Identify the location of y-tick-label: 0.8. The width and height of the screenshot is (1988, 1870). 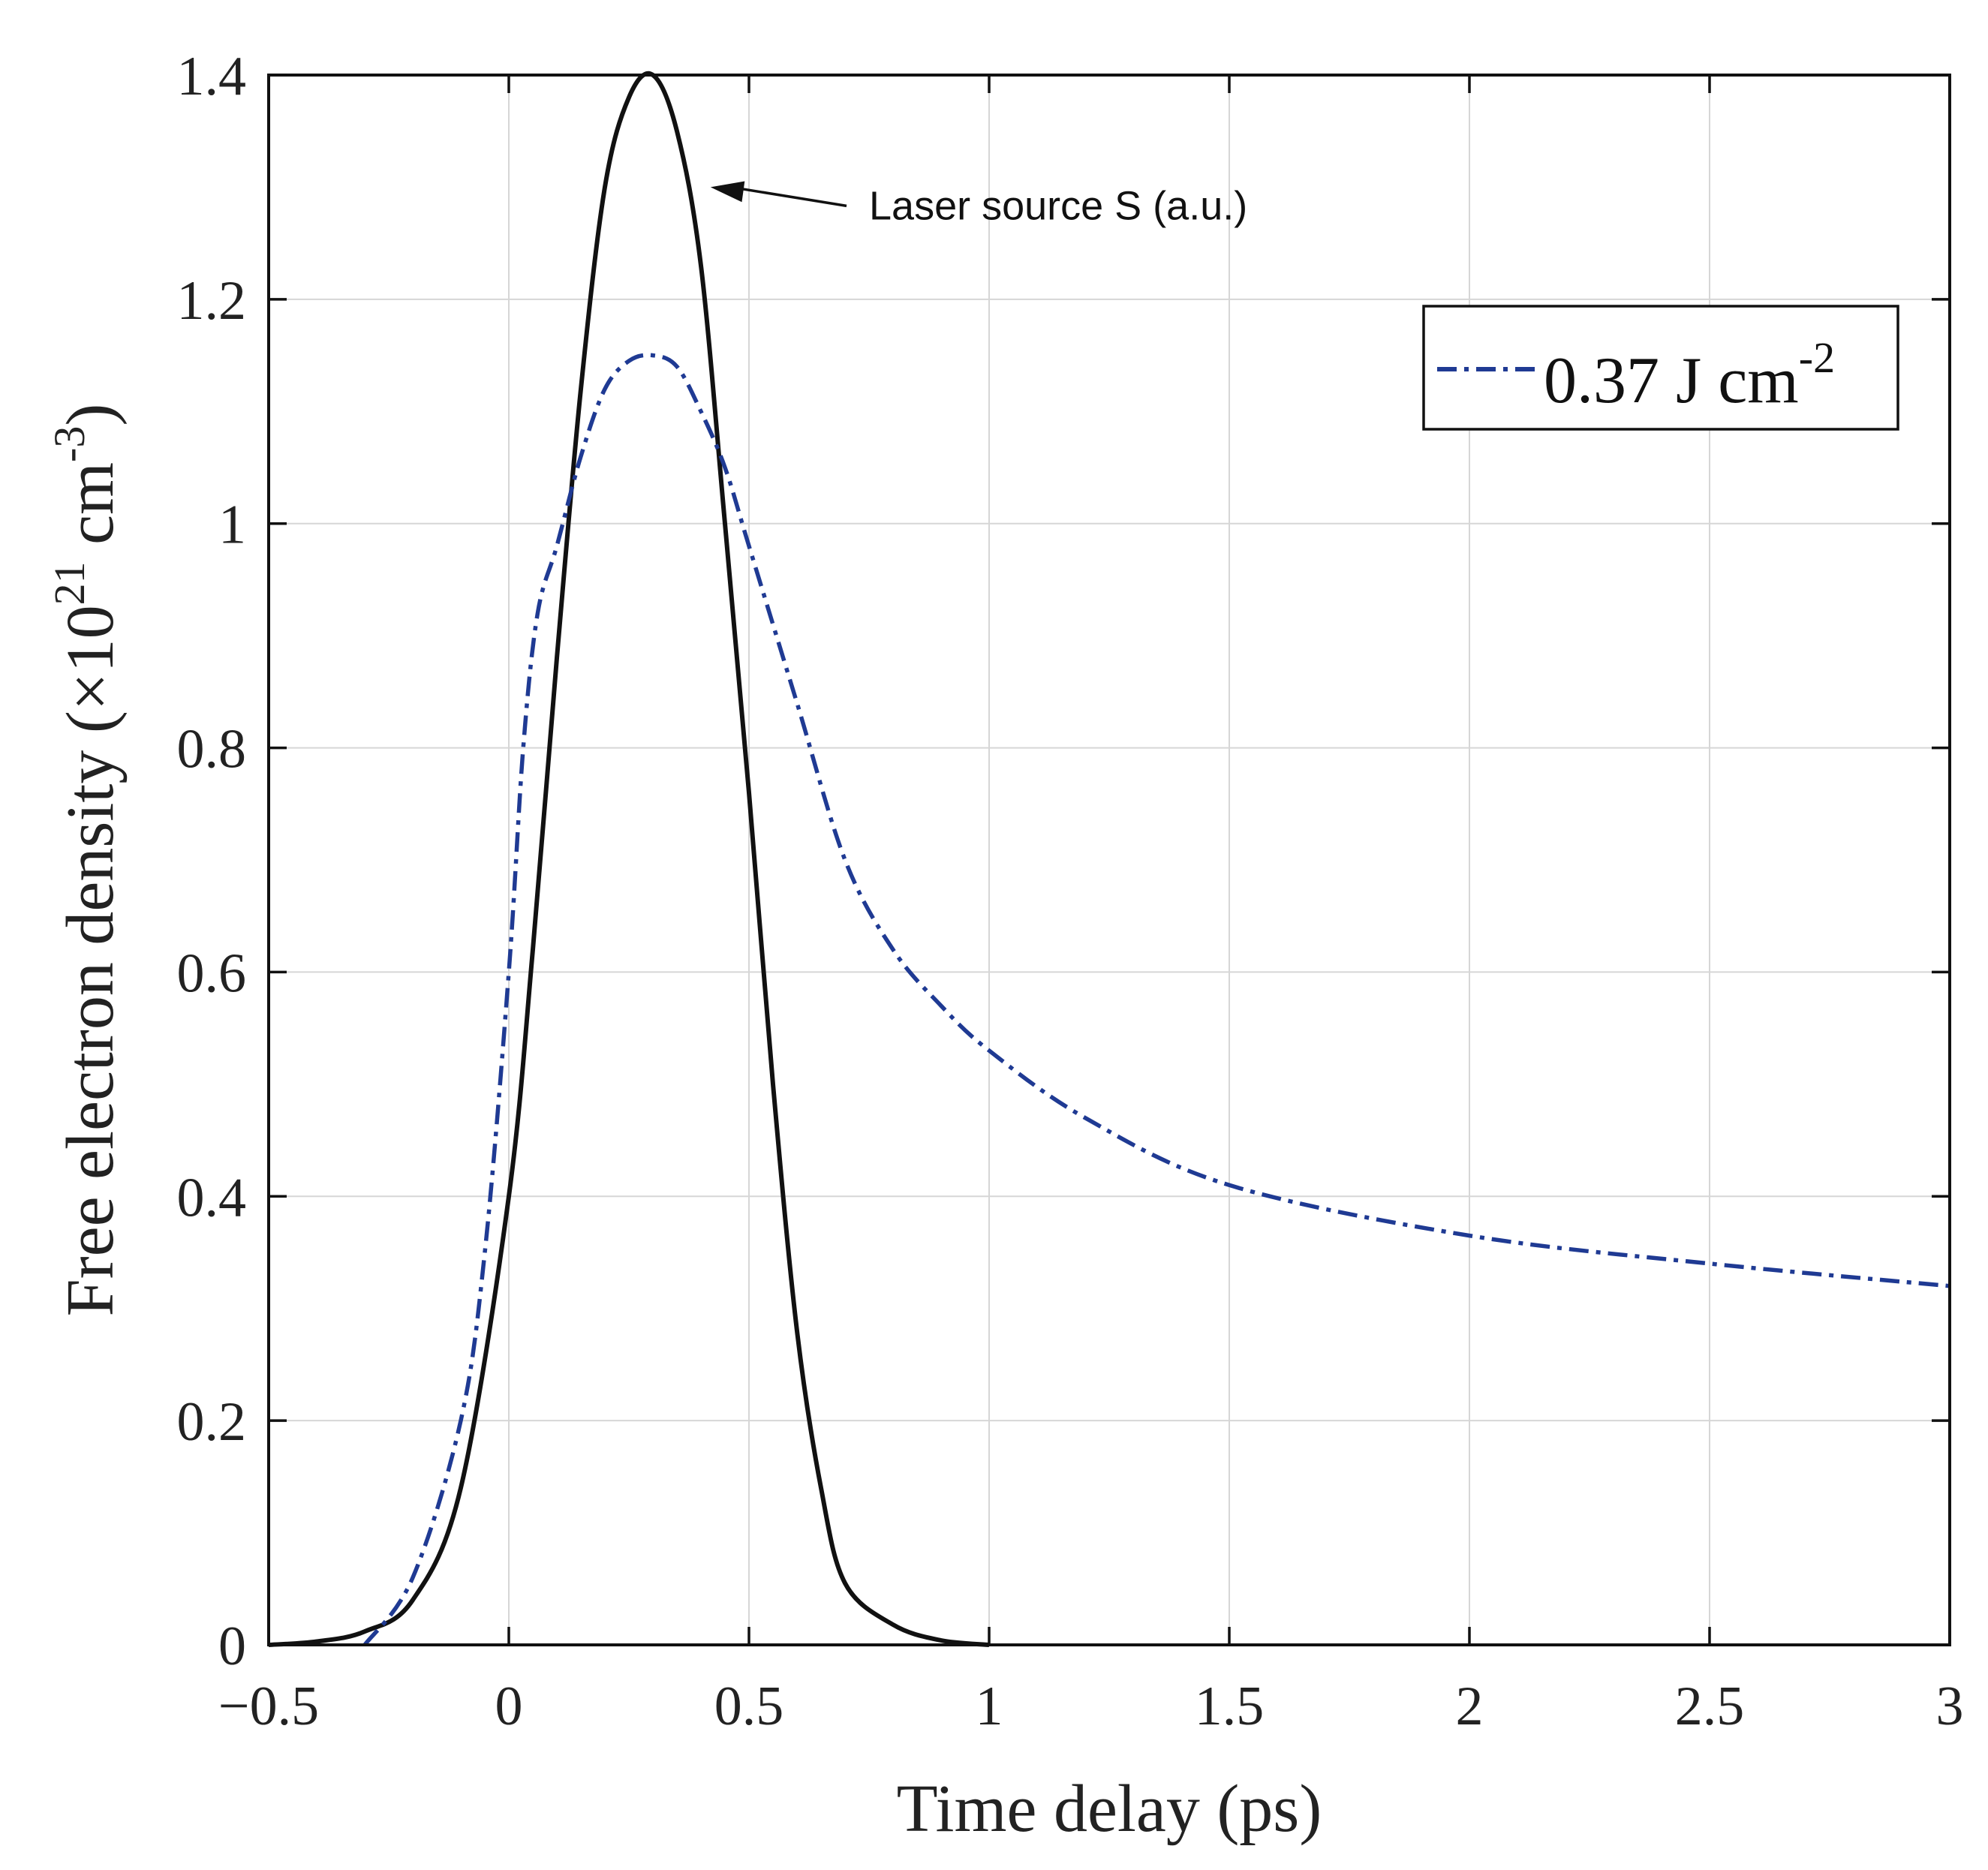
(212, 749).